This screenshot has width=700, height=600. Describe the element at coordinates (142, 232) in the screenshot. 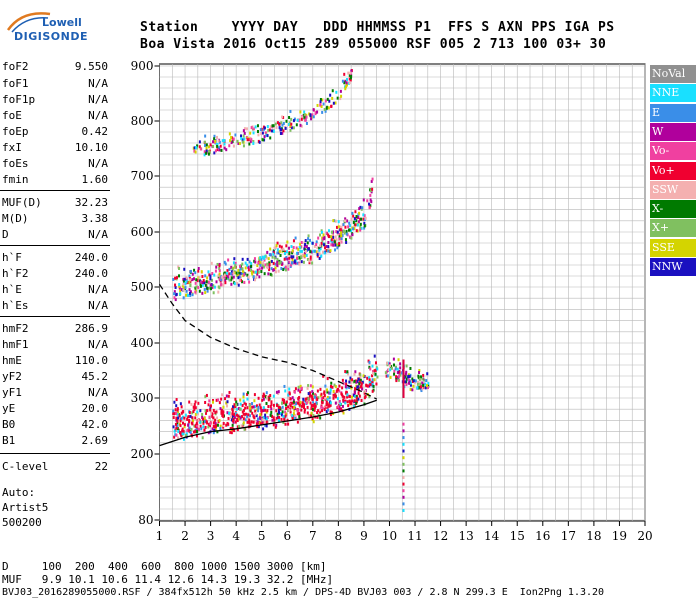

I see `y-tick-label: 600` at that location.